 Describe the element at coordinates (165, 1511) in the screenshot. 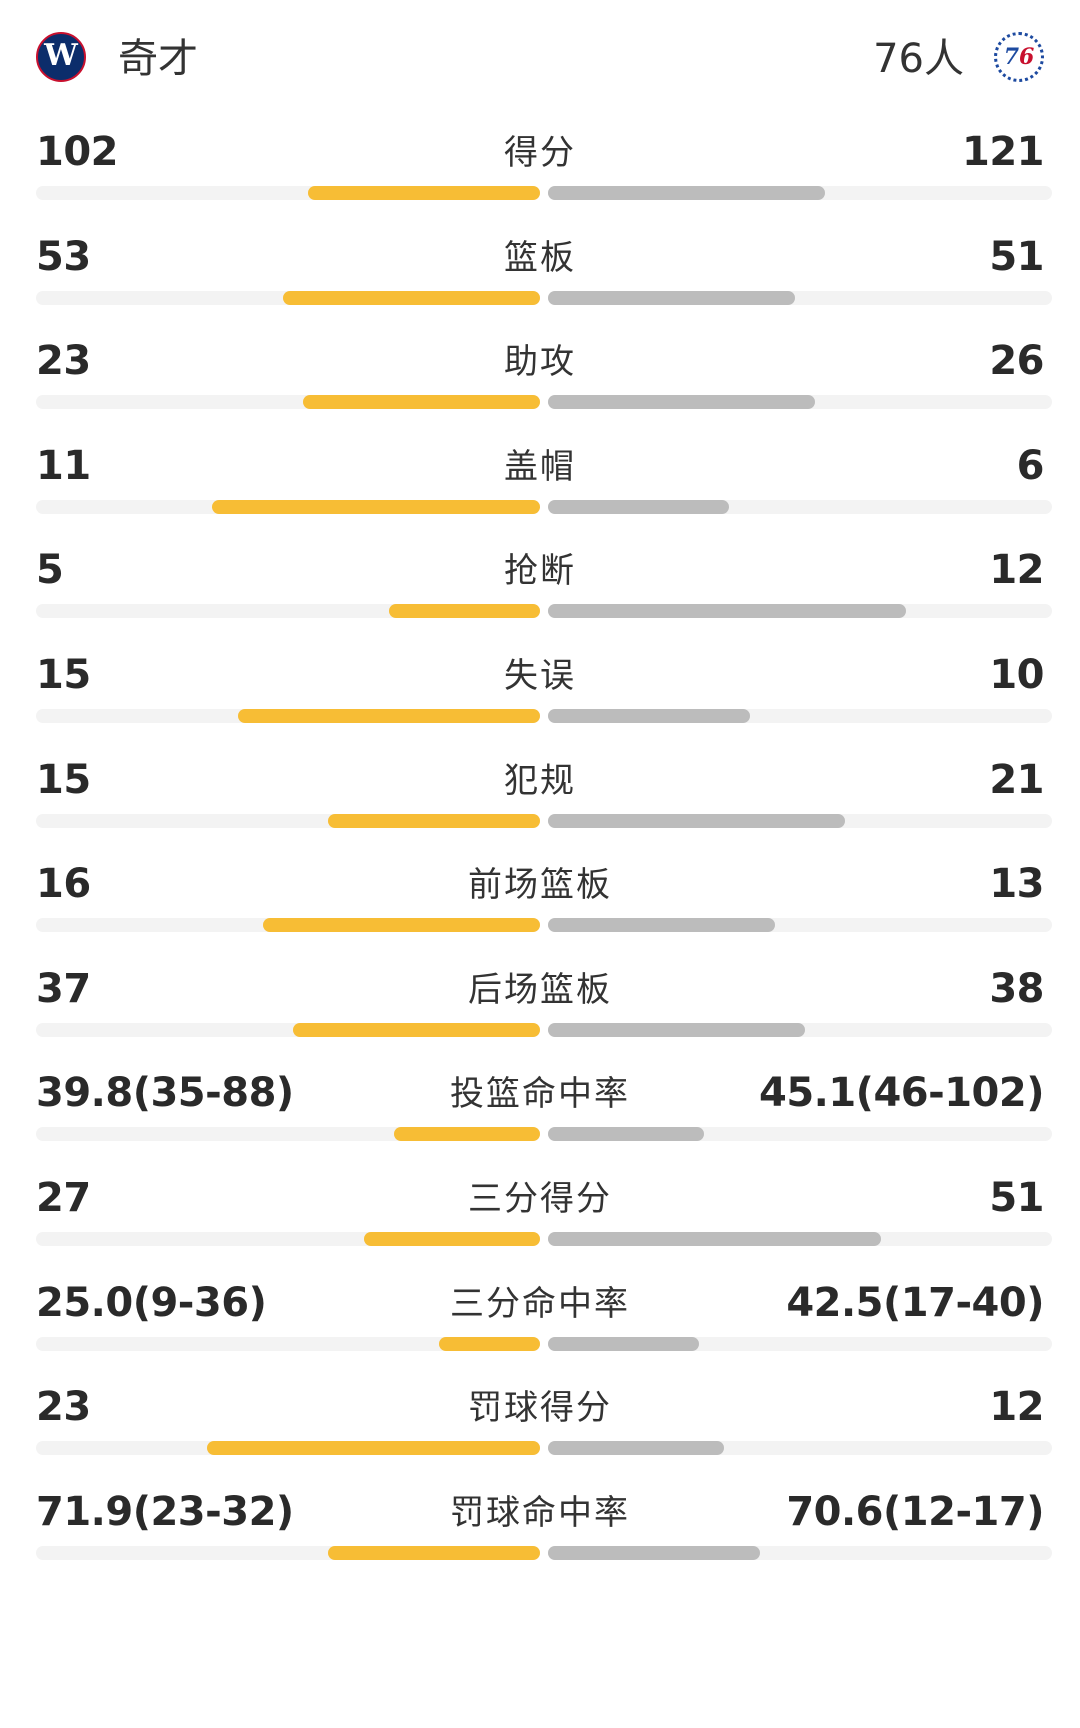

I see `left-team-value: 71.9(23-32)` at that location.